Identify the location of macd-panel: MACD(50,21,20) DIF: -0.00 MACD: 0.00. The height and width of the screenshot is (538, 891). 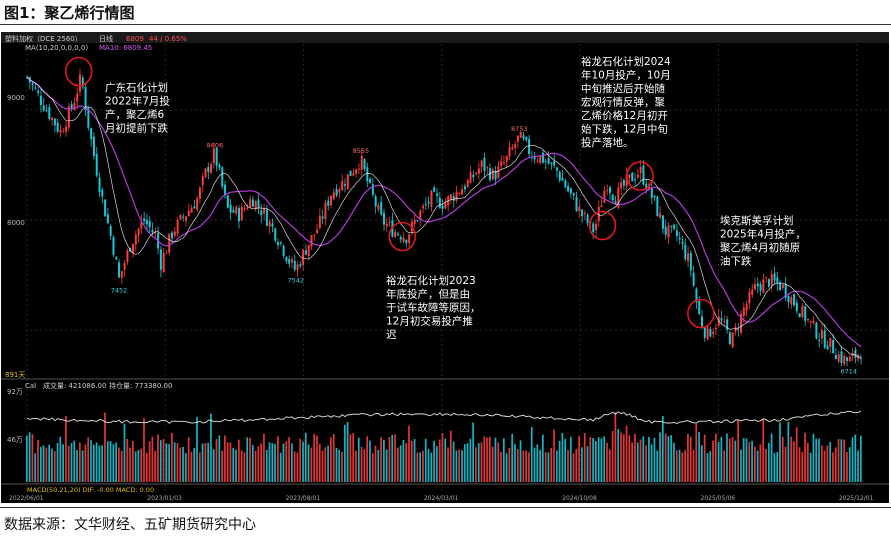
(445, 488).